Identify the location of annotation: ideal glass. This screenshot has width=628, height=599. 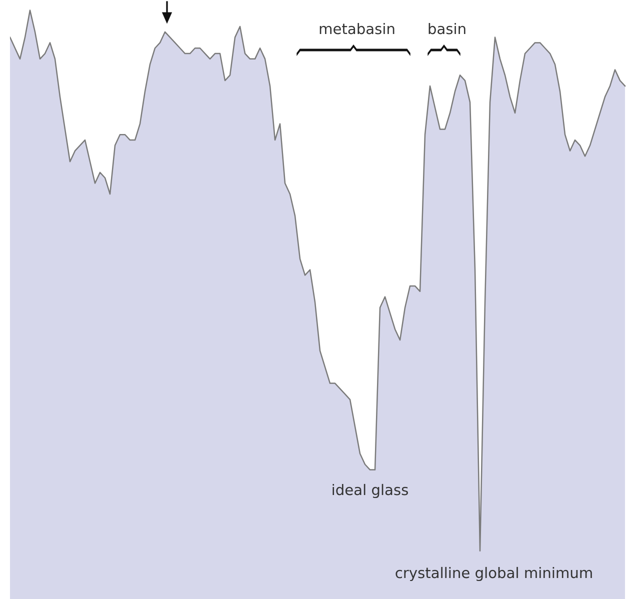
(370, 491).